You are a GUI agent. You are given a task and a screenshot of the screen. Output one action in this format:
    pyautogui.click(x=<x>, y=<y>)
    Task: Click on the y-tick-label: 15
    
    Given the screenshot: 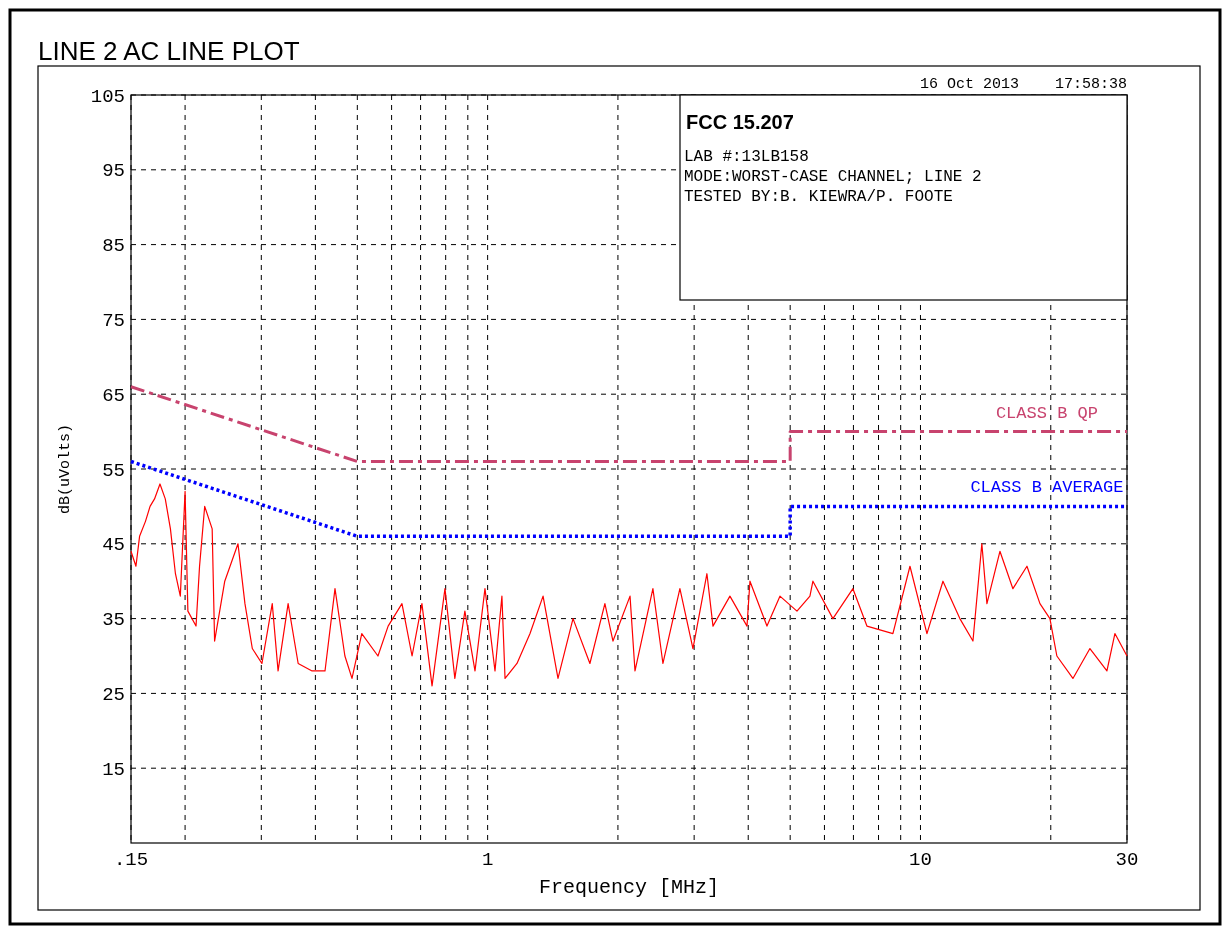 What is the action you would take?
    pyautogui.click(x=113, y=769)
    